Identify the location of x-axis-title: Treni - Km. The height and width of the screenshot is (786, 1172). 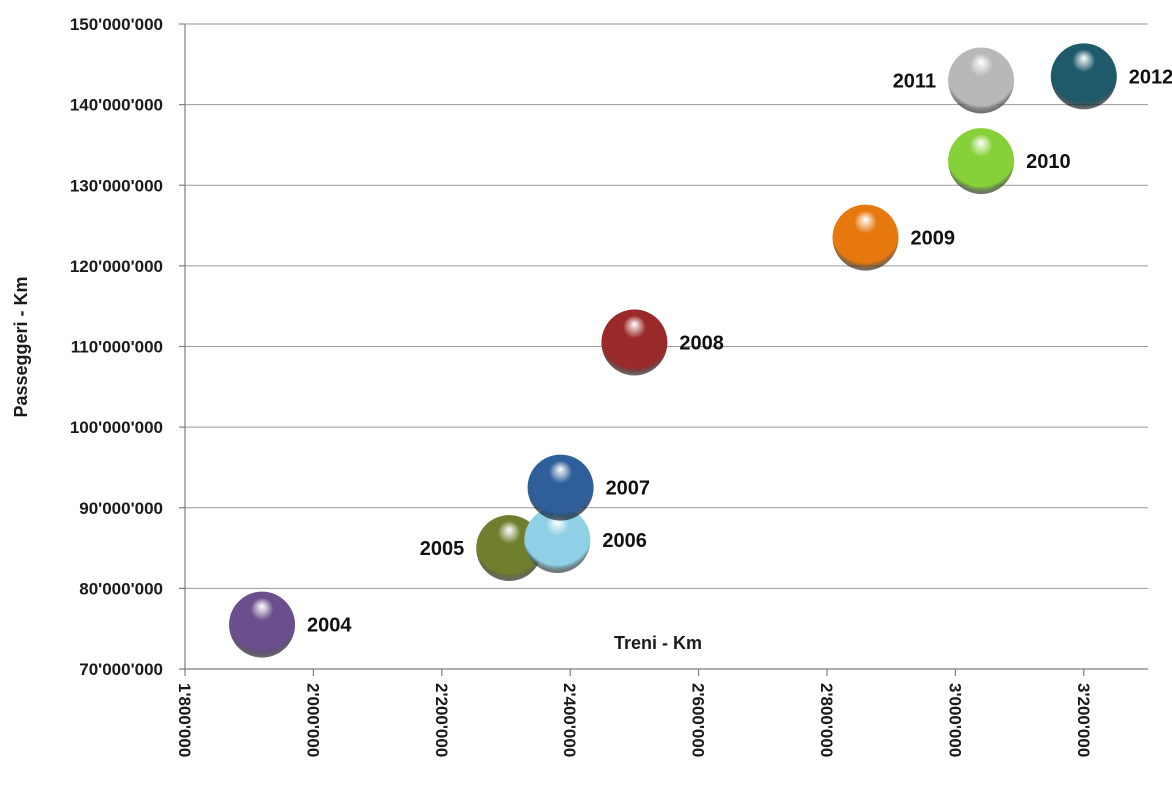
(658, 643).